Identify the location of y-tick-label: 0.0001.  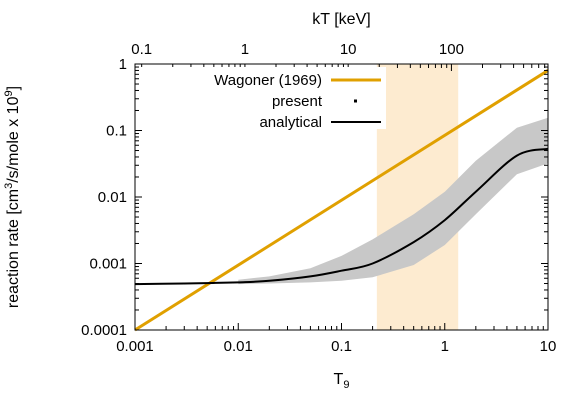
(104, 330).